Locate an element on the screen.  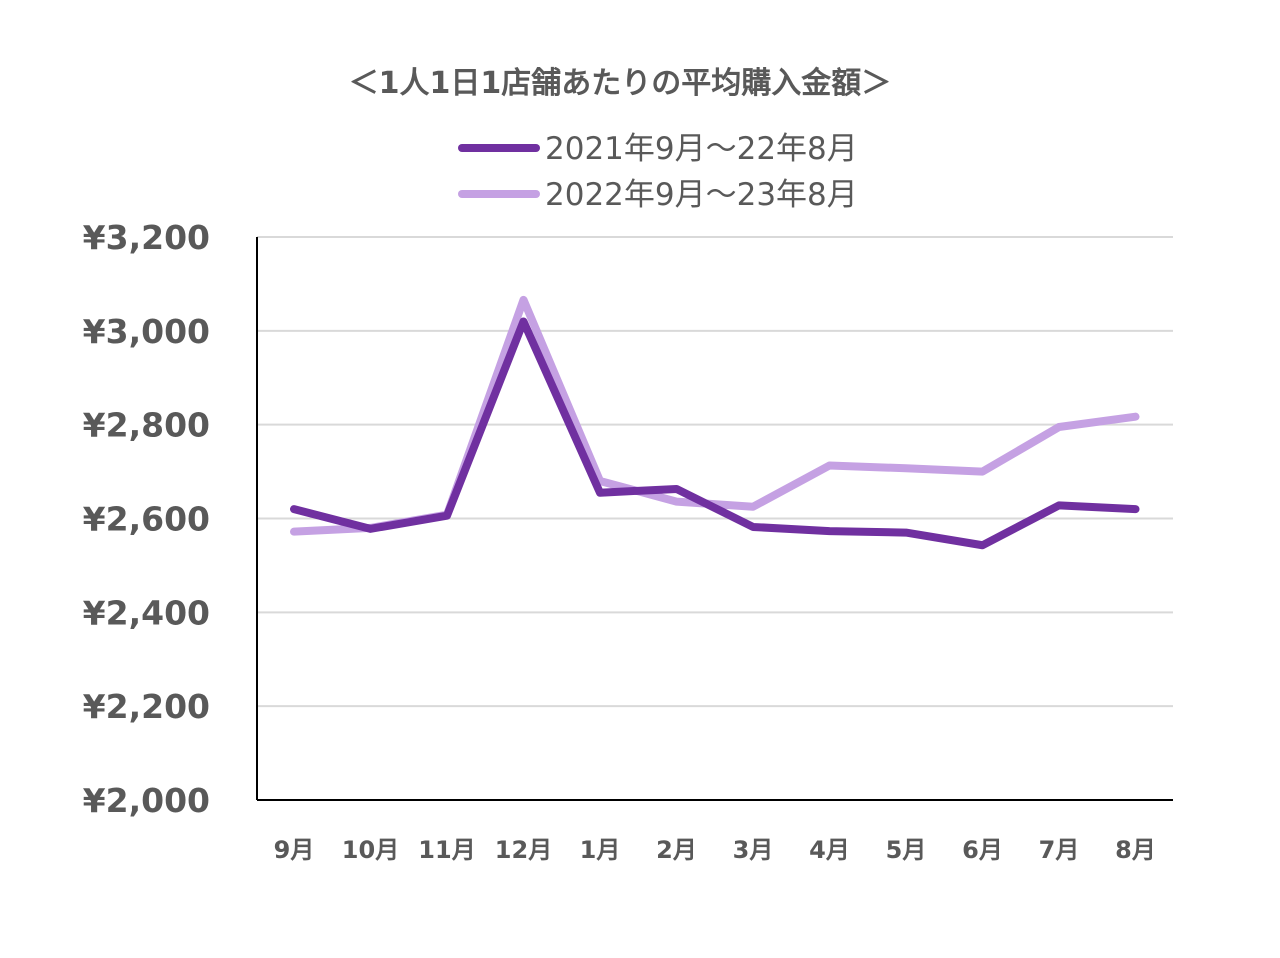
y-tick-label: ¥2,000 is located at coordinates (146, 800).